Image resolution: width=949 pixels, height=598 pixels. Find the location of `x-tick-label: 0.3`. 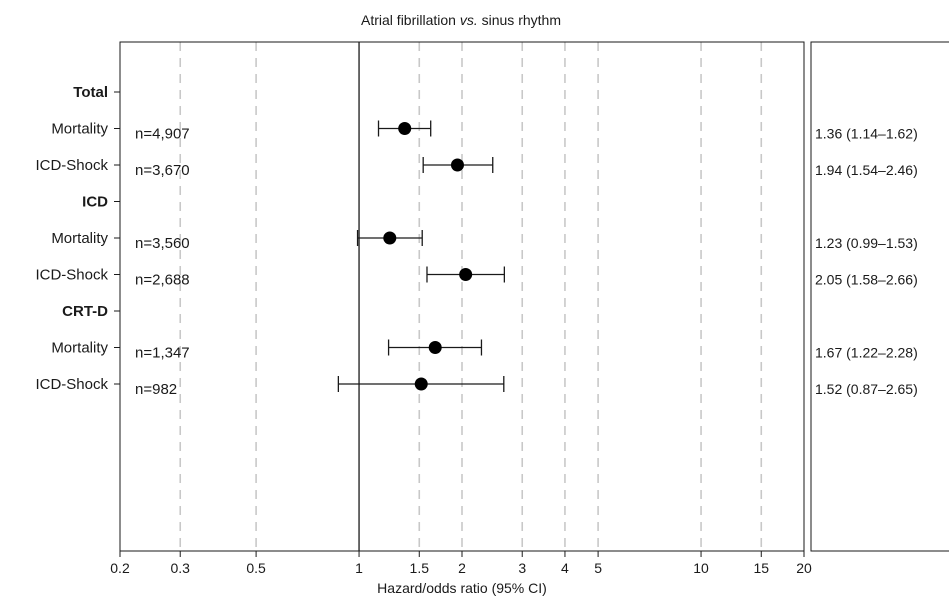

x-tick-label: 0.3 is located at coordinates (180, 568).